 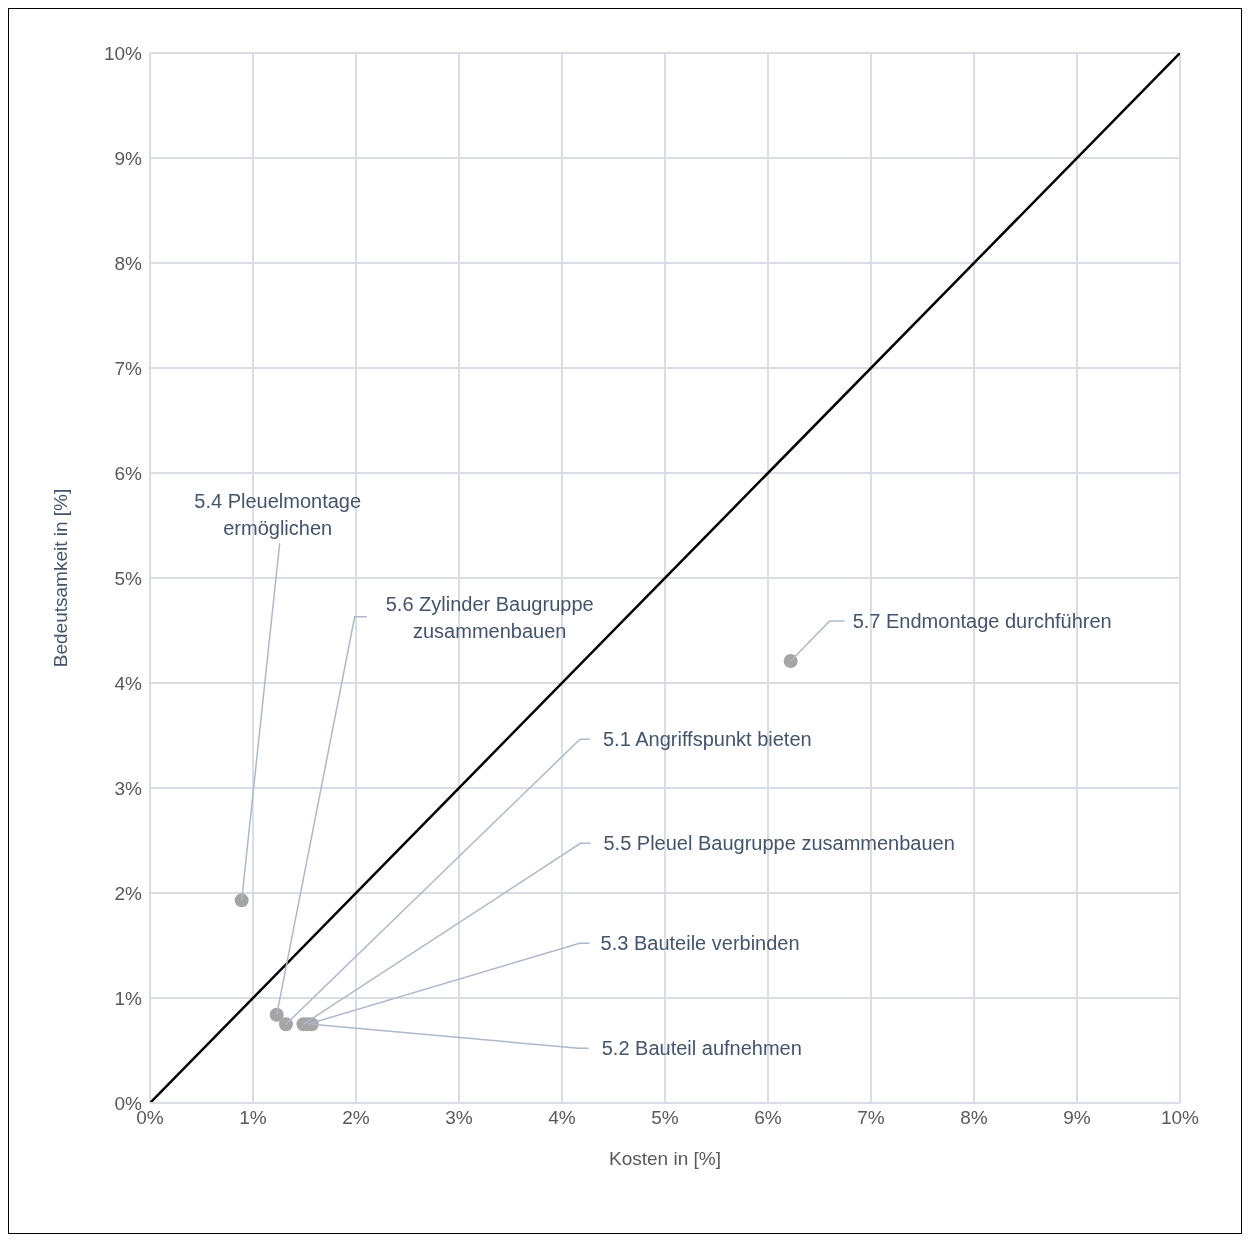 I want to click on y-tick-label: 4%, so click(x=128, y=683).